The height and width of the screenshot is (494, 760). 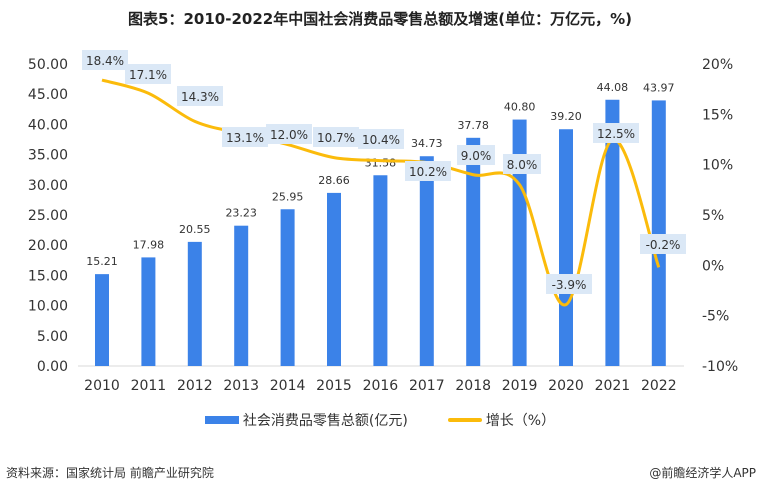 What do you see at coordinates (149, 244) in the screenshot?
I see `bar-label: 17.98` at bounding box center [149, 244].